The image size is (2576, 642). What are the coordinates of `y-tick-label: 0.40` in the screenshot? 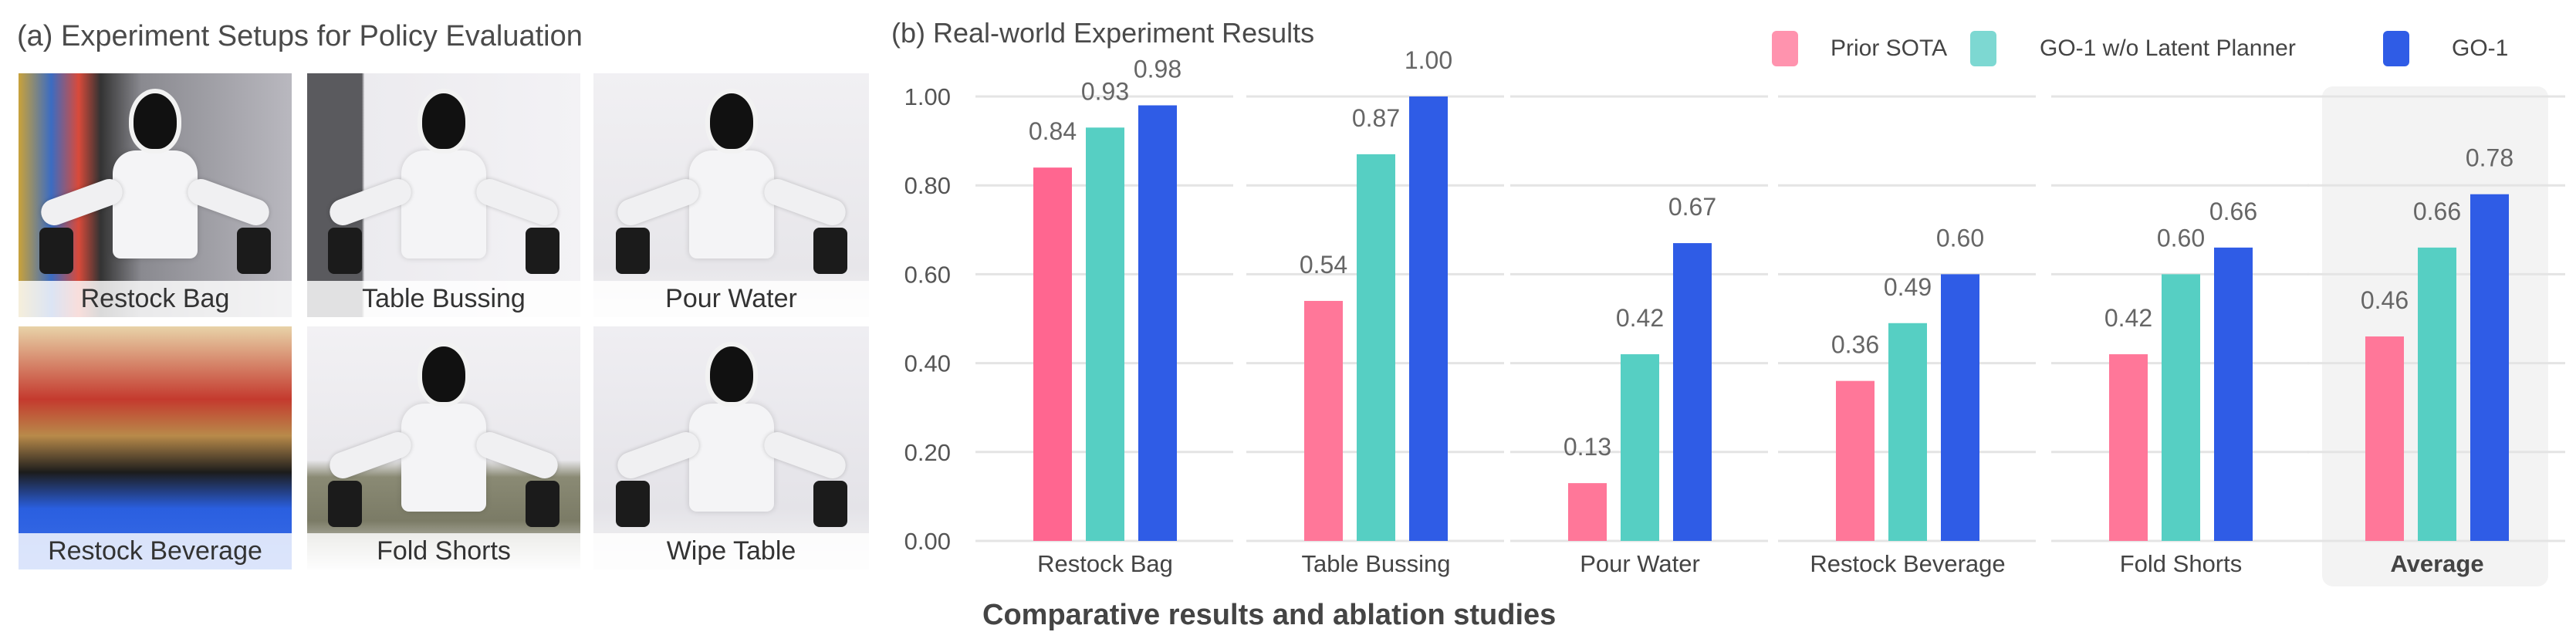 It's located at (927, 363).